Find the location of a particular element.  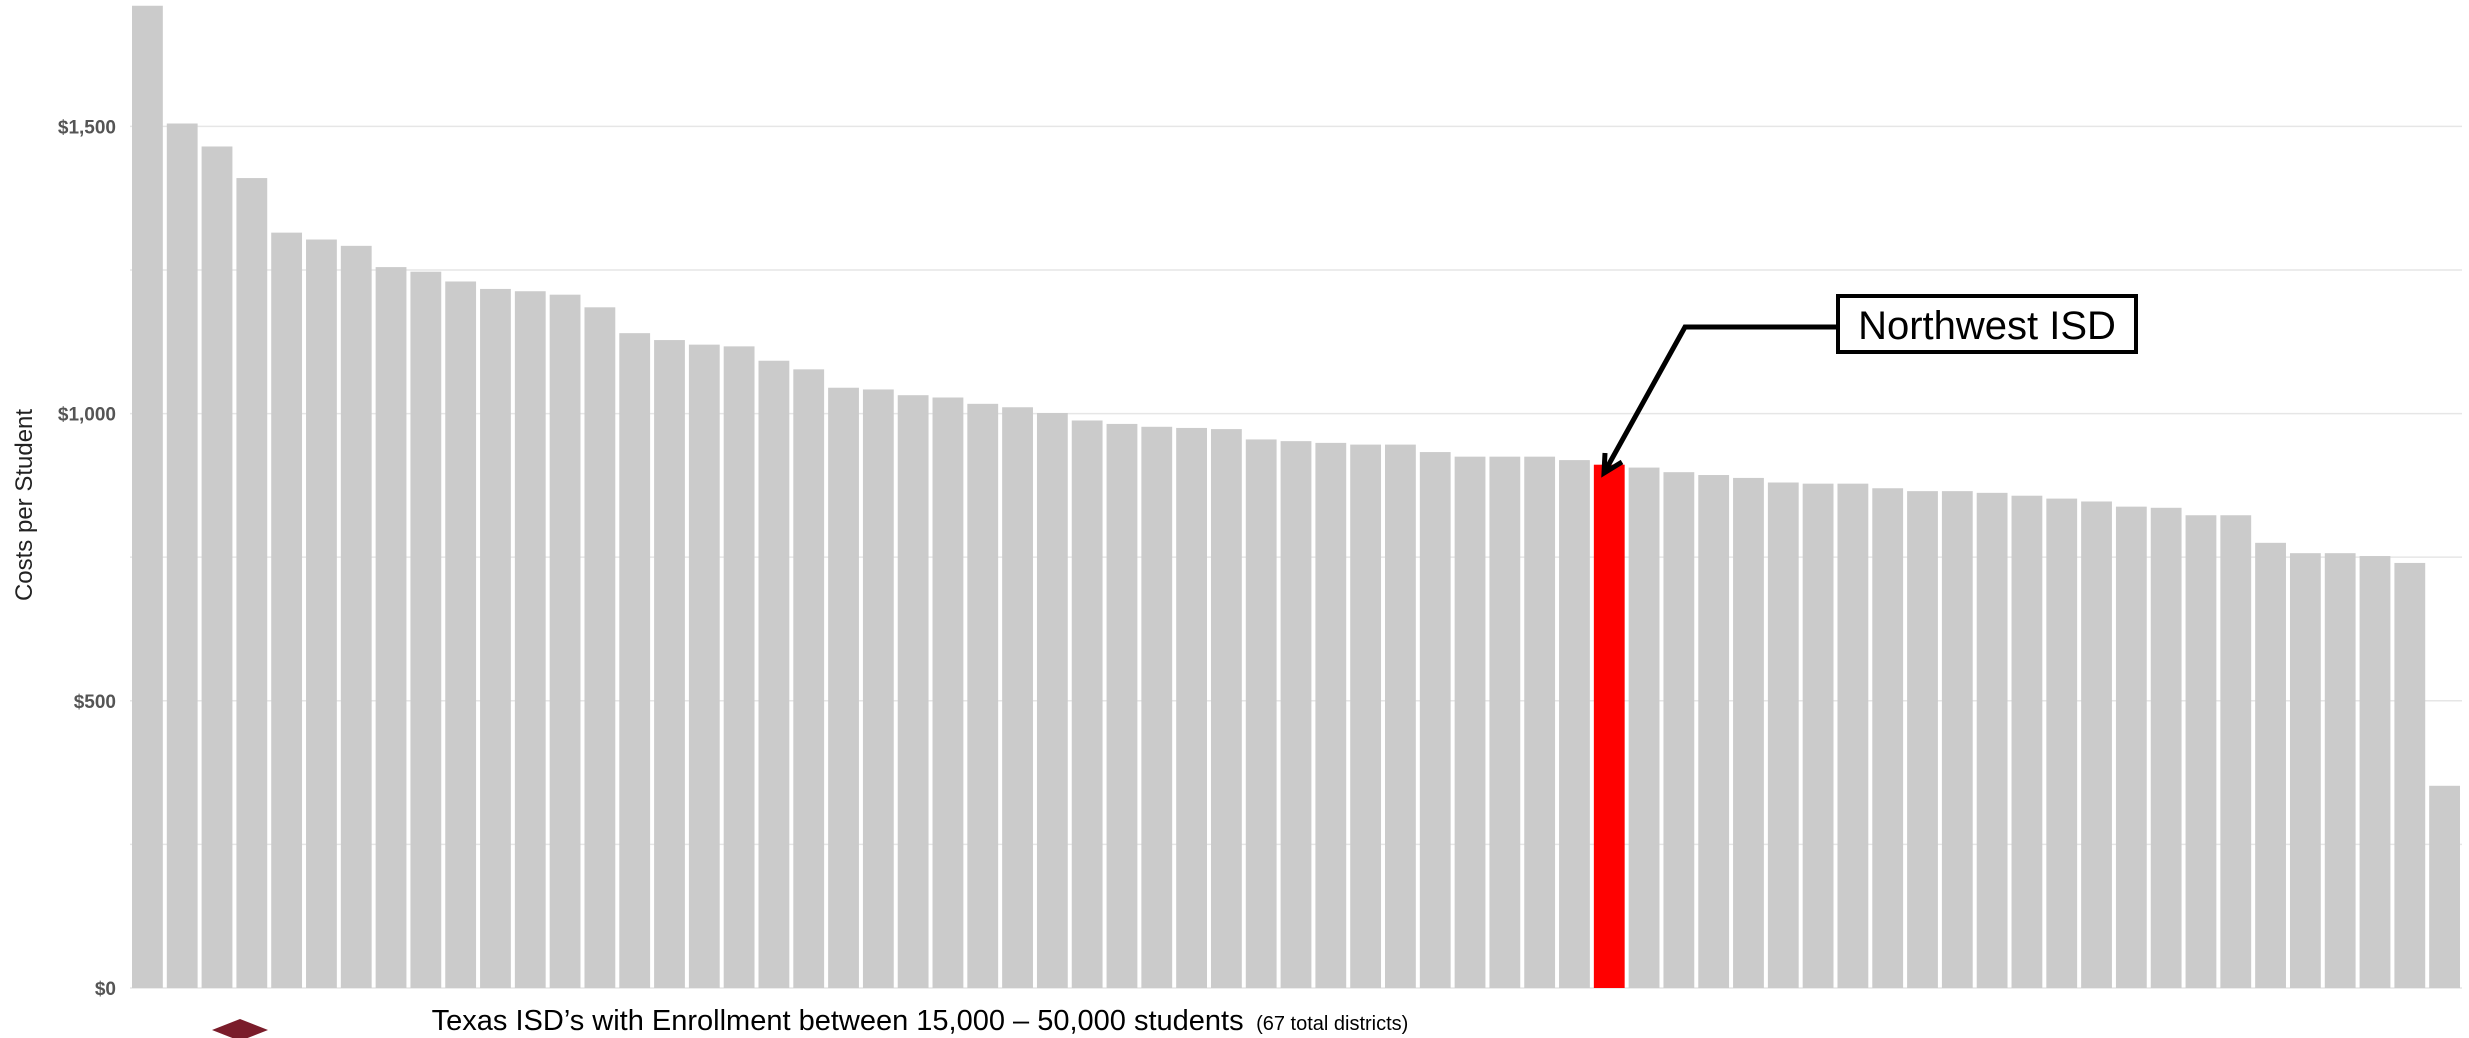

y-tick-label: $500 is located at coordinates (95, 702).